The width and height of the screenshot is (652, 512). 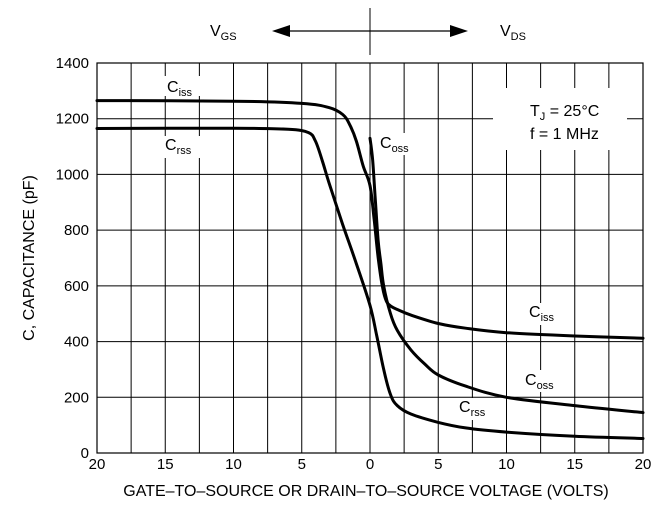 What do you see at coordinates (29, 258) in the screenshot?
I see `y-axis-label: C, CAPACITANCE (pF)` at bounding box center [29, 258].